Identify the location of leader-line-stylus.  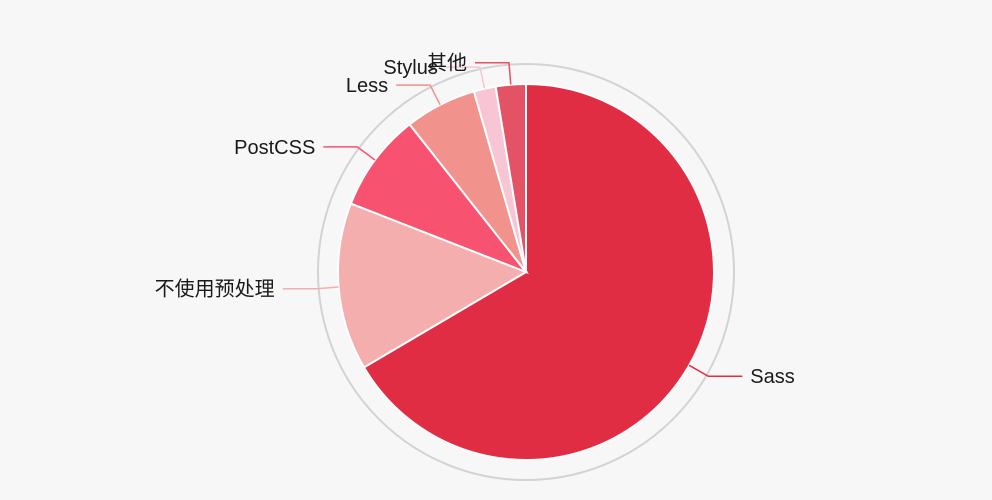
(465, 77).